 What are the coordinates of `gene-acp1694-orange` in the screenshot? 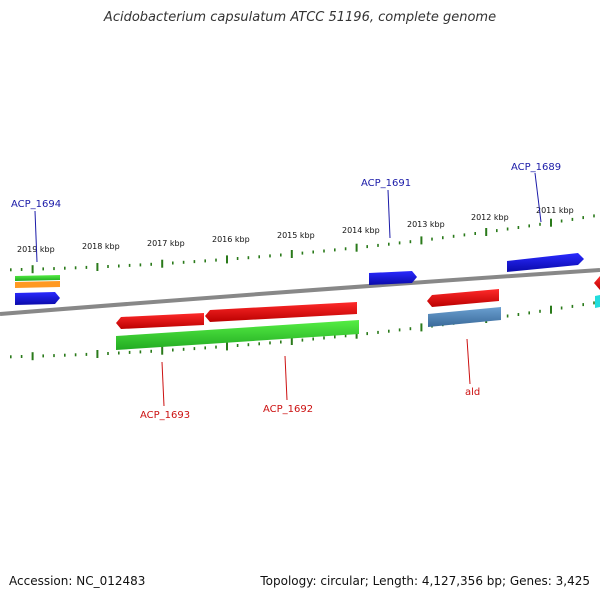 It's located at (37, 284).